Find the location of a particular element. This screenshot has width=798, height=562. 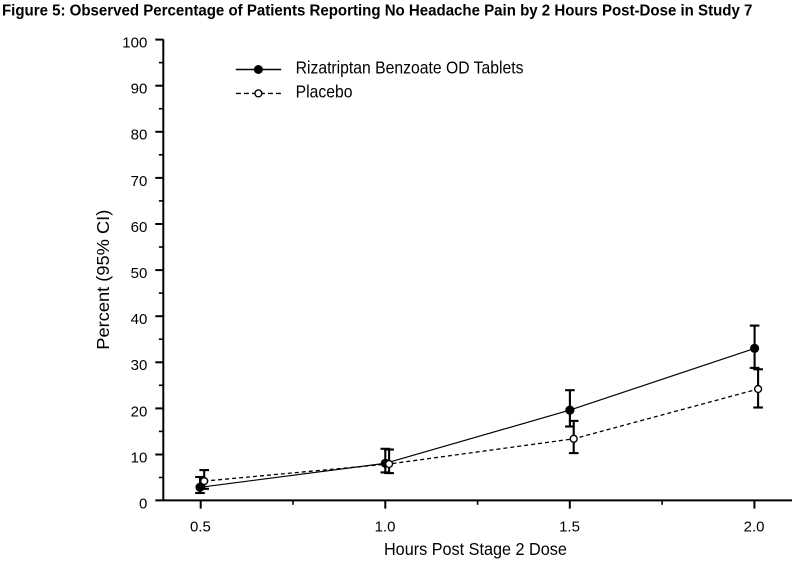

svg-text: 1.0 is located at coordinates (385, 526).